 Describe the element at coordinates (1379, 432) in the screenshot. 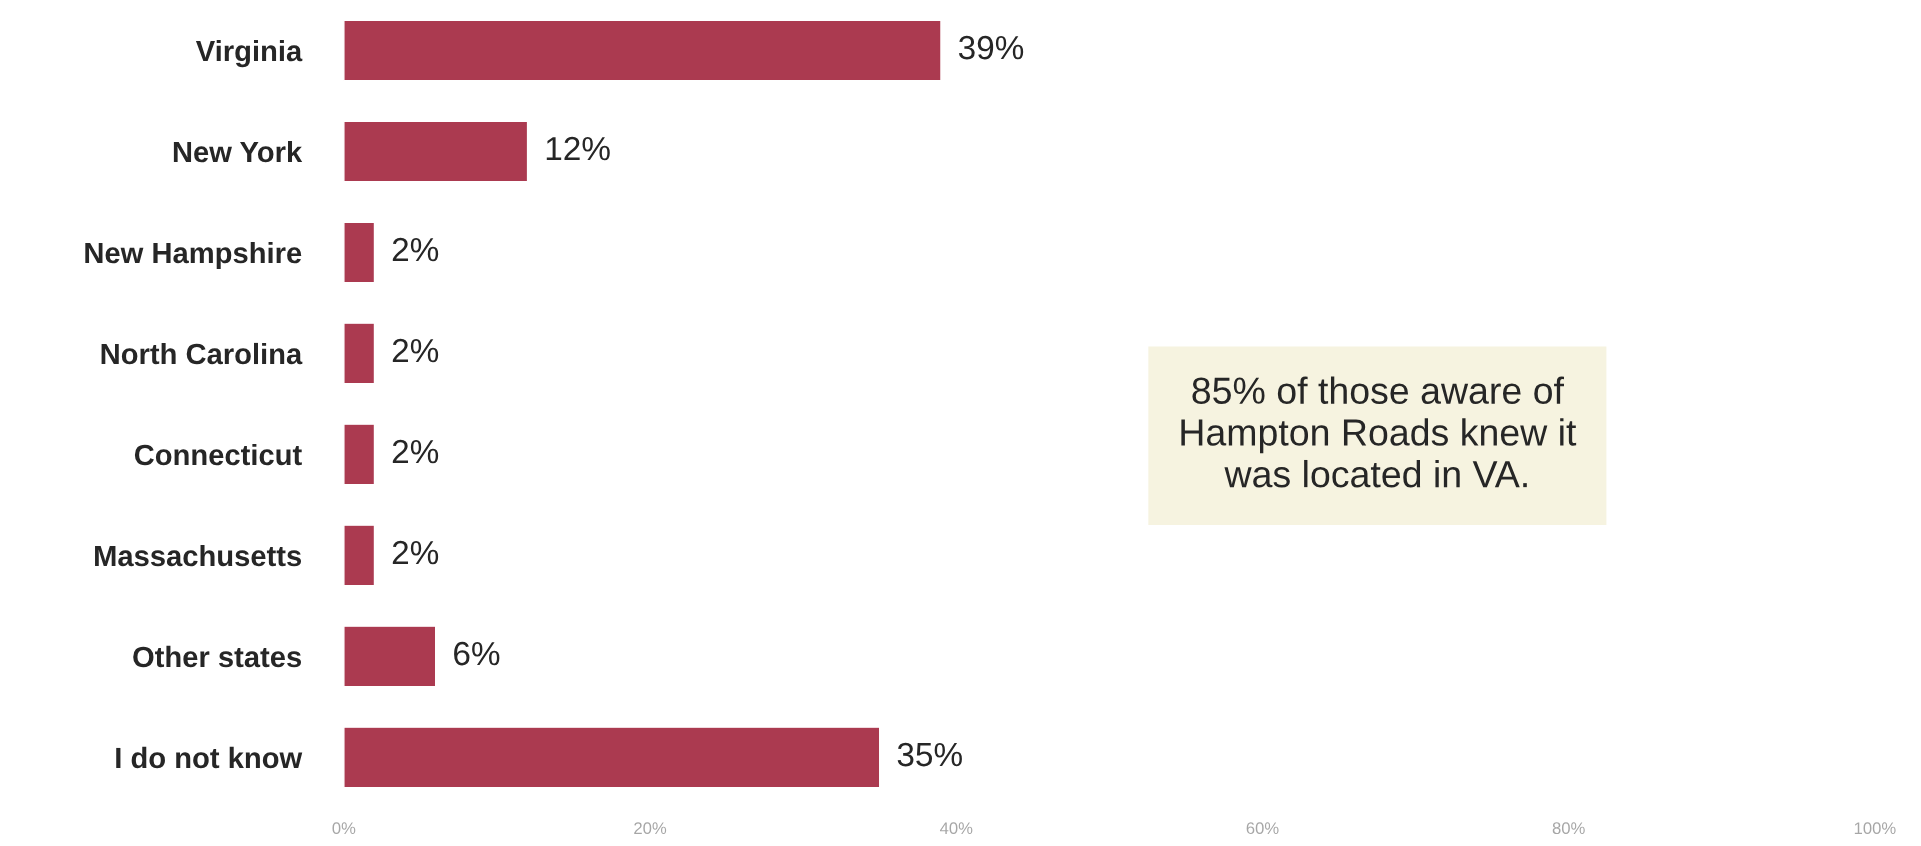

I see `annotation: 85% of those aware of Hampton Roads knew it was located in VA.` at that location.